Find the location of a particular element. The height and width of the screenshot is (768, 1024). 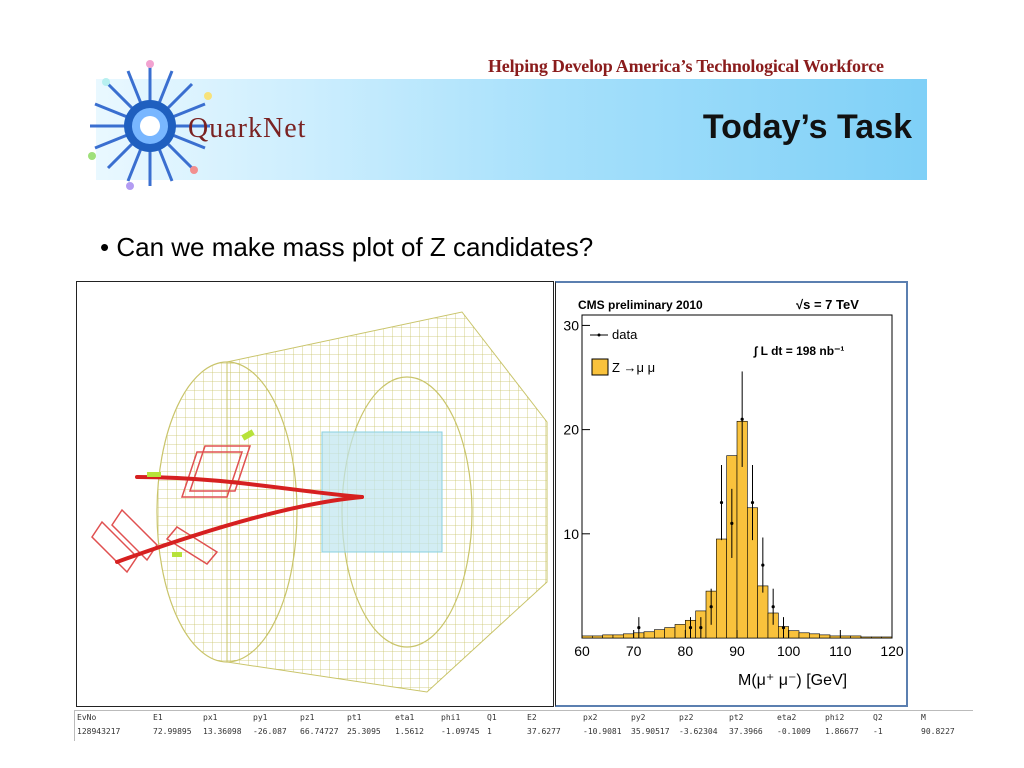

axis-ticks: 60 70 80 90 100 110 120 10 20 30 is located at coordinates (733, 488).